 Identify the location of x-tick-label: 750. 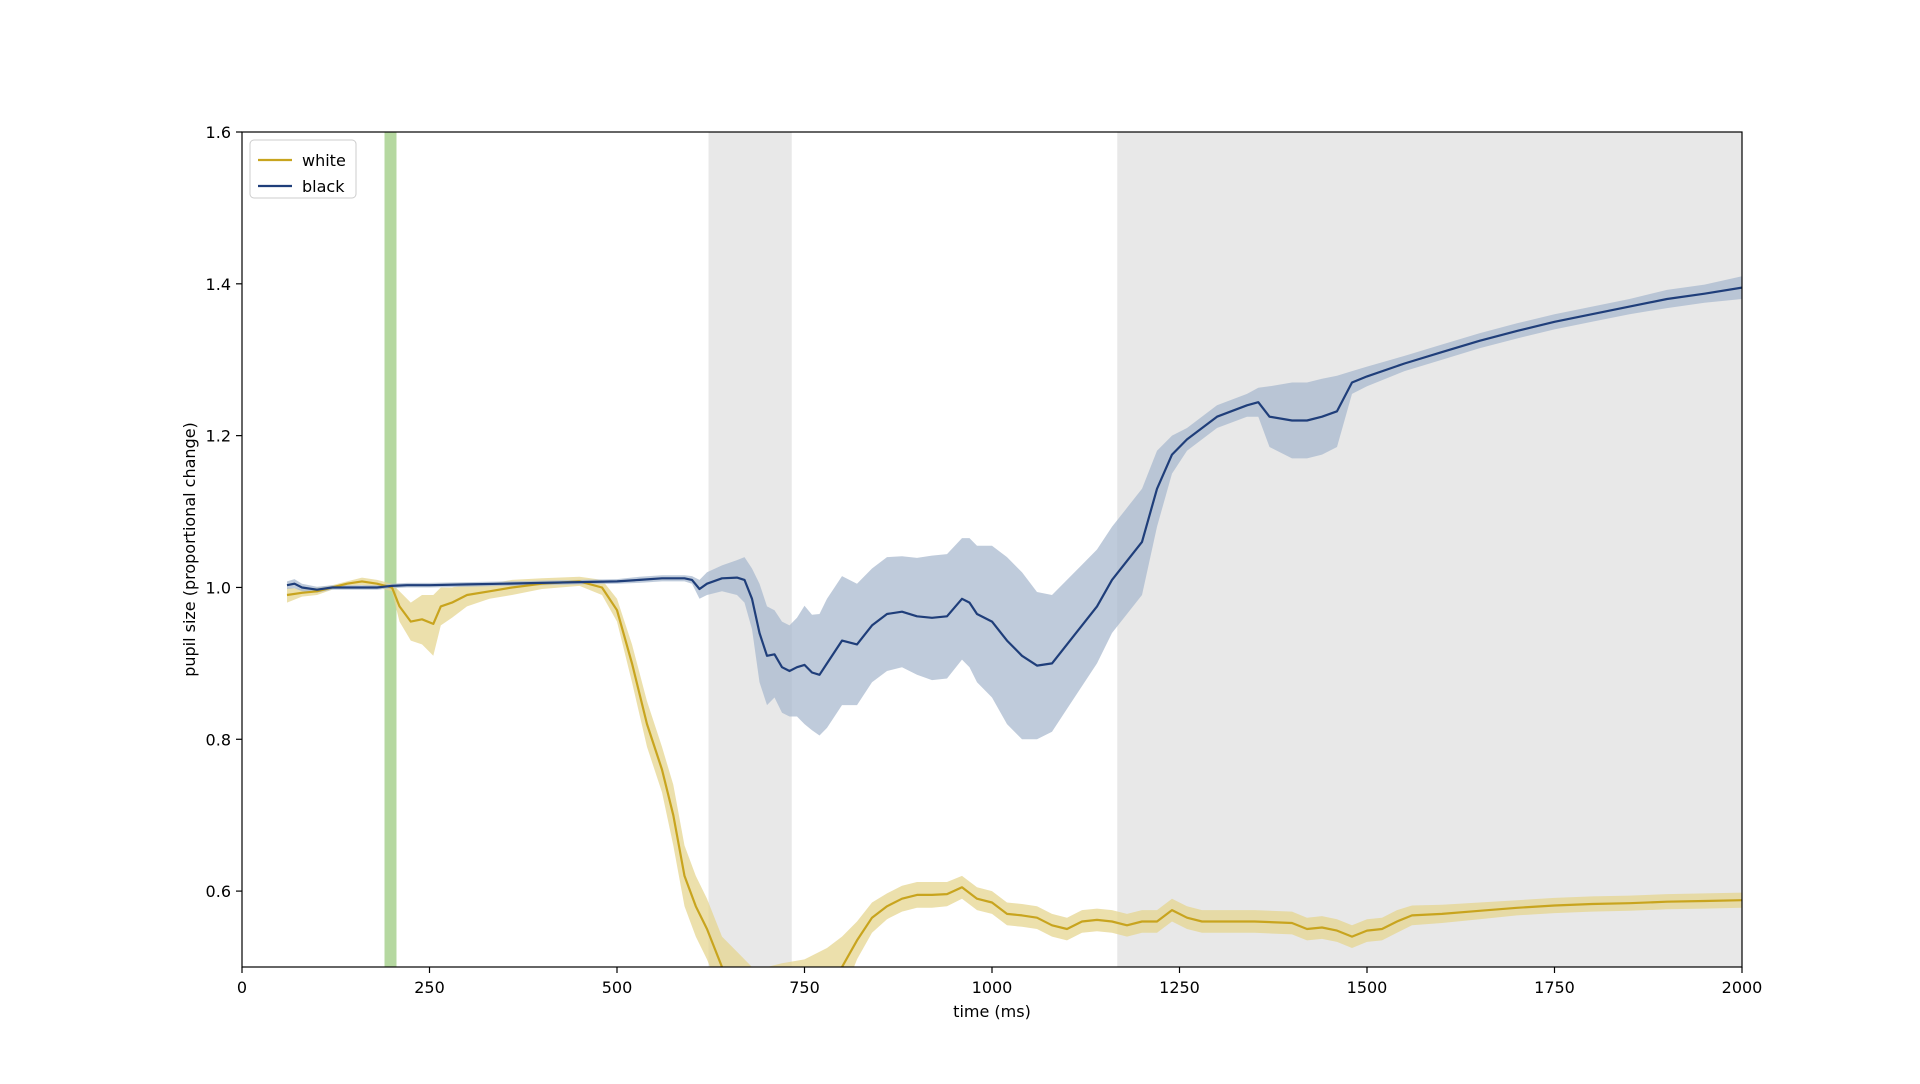
(804, 987).